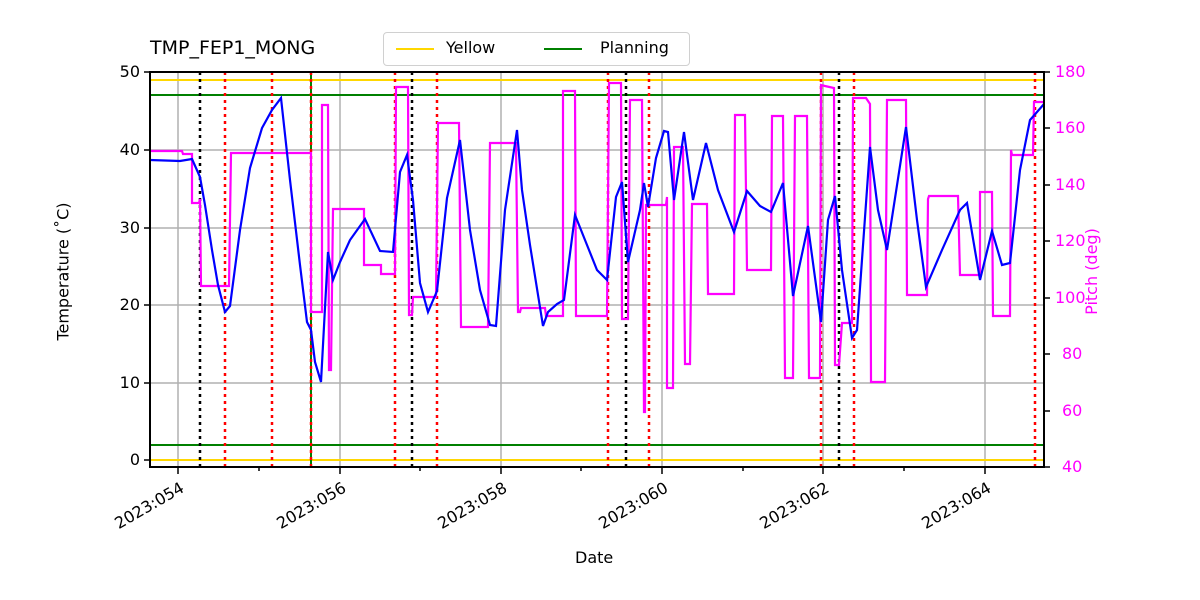 This screenshot has width=1200, height=600. What do you see at coordinates (147, 266) in the screenshot?
I see `left-axis-ticks` at bounding box center [147, 266].